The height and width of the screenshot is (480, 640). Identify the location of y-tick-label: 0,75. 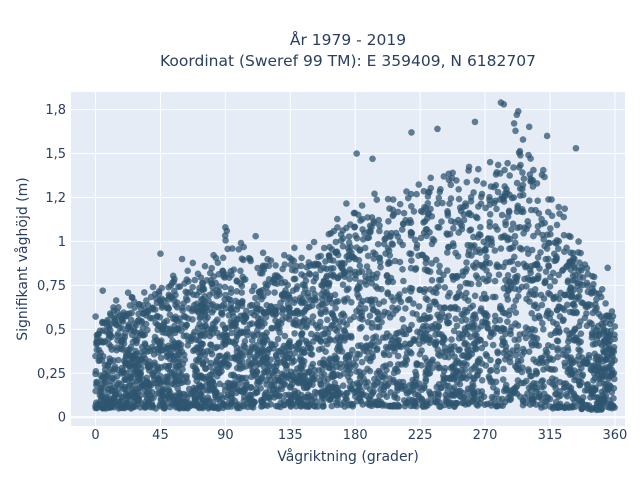
(51, 286).